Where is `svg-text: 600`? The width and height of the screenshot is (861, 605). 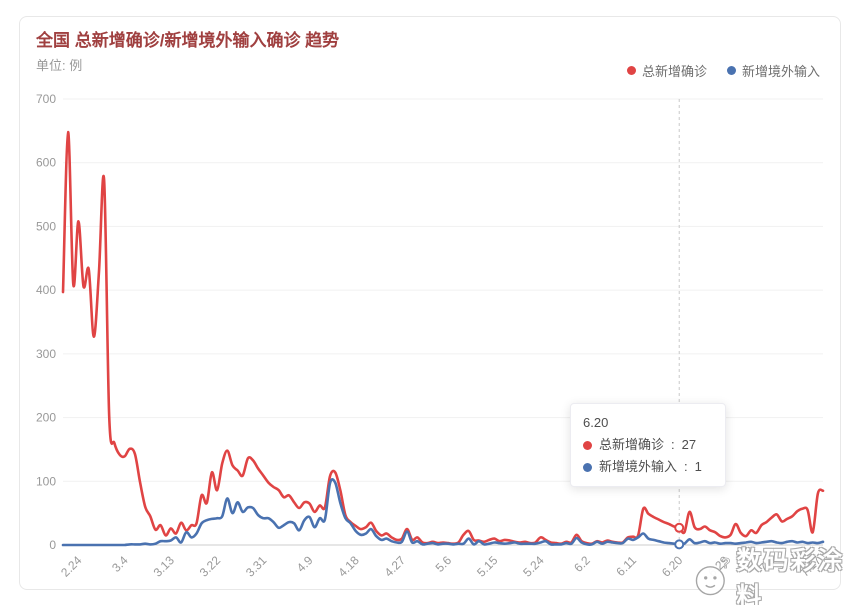 svg-text: 600 is located at coordinates (46, 163).